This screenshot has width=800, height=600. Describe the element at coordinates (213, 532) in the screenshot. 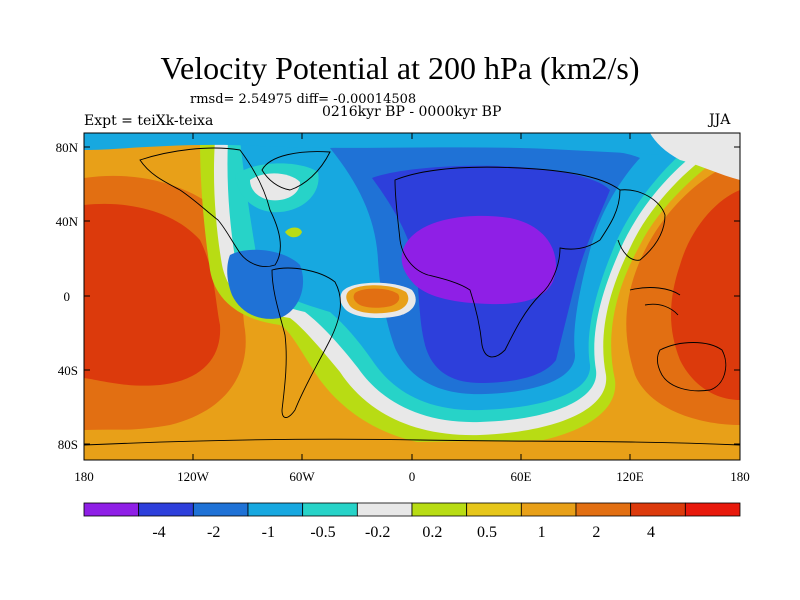

I see `colorbar-label: -2` at that location.